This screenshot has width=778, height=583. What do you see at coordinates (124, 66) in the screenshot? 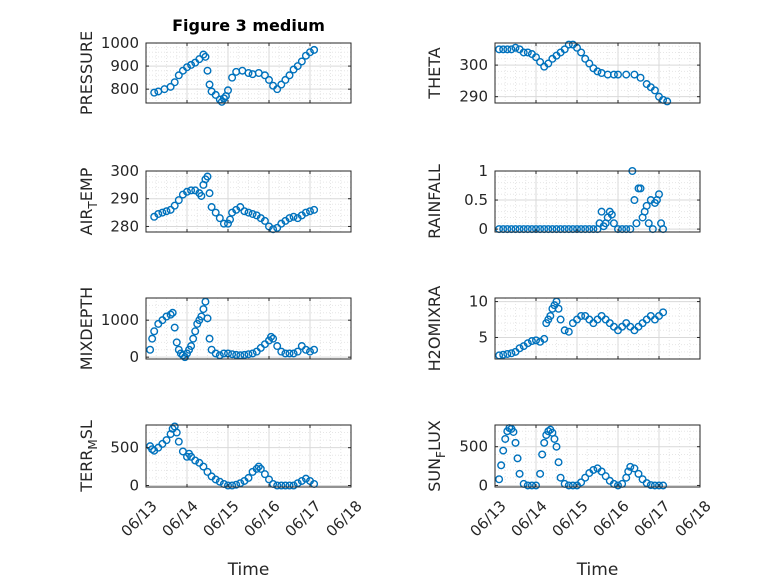
I see `y-tick-label: 900` at bounding box center [124, 66].